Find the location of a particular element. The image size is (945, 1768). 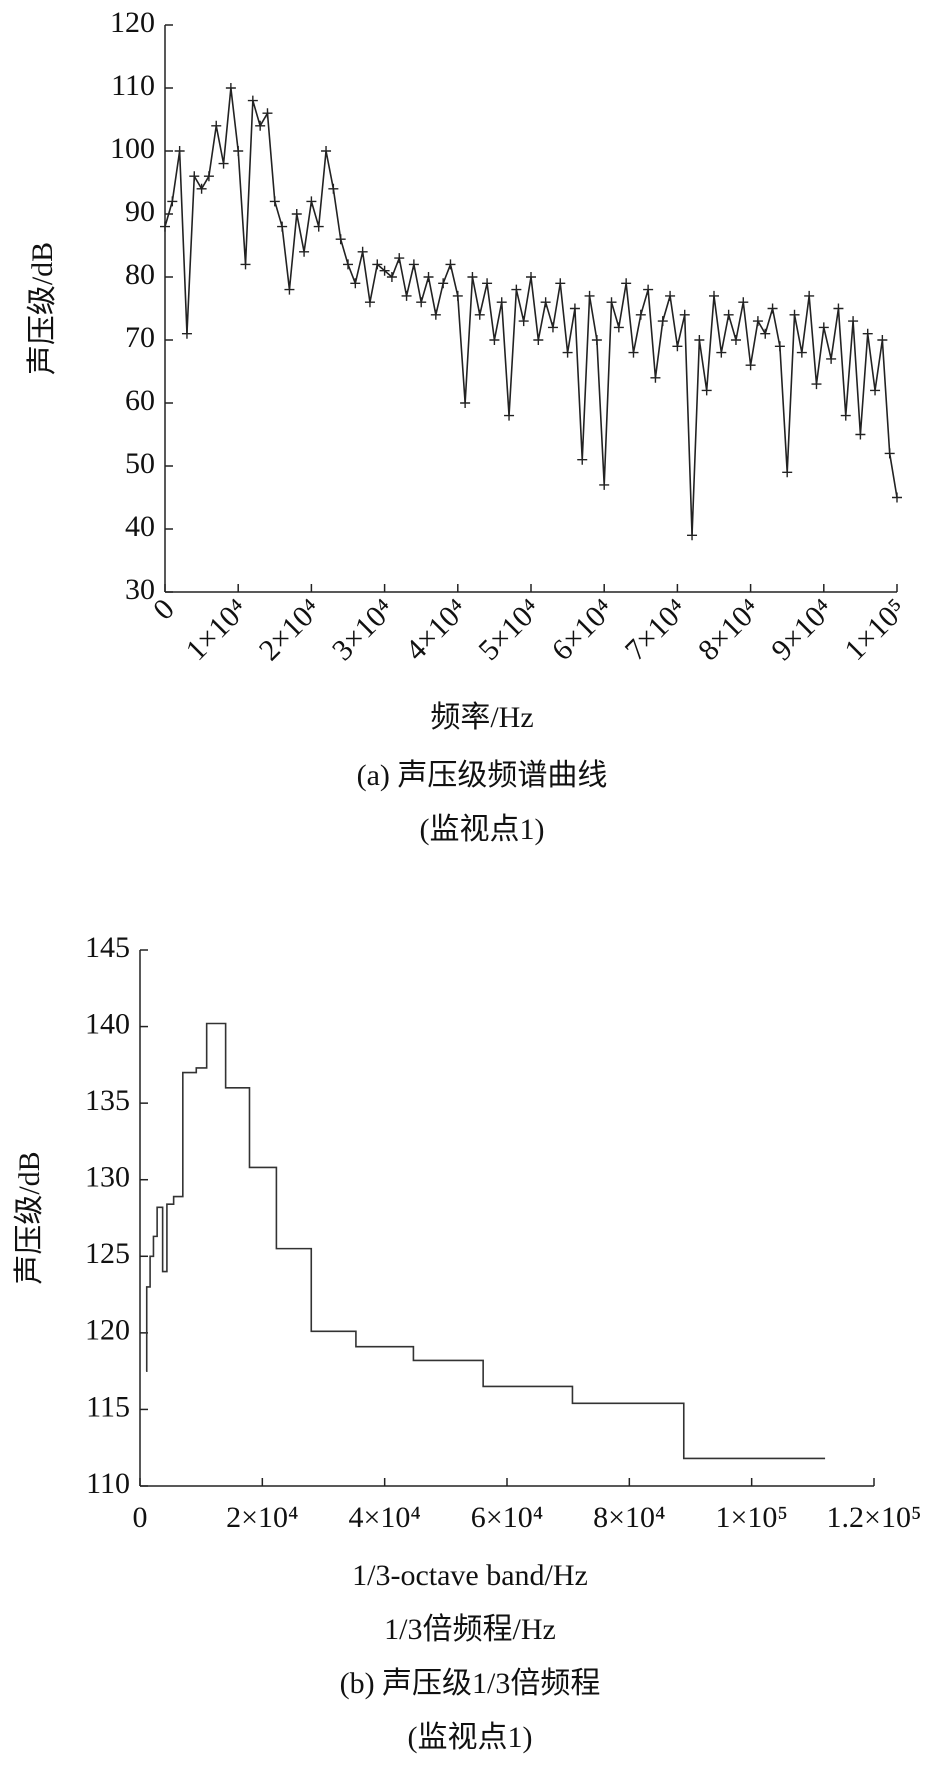

x-tick-label: 2×10⁴ is located at coordinates (262, 1517).